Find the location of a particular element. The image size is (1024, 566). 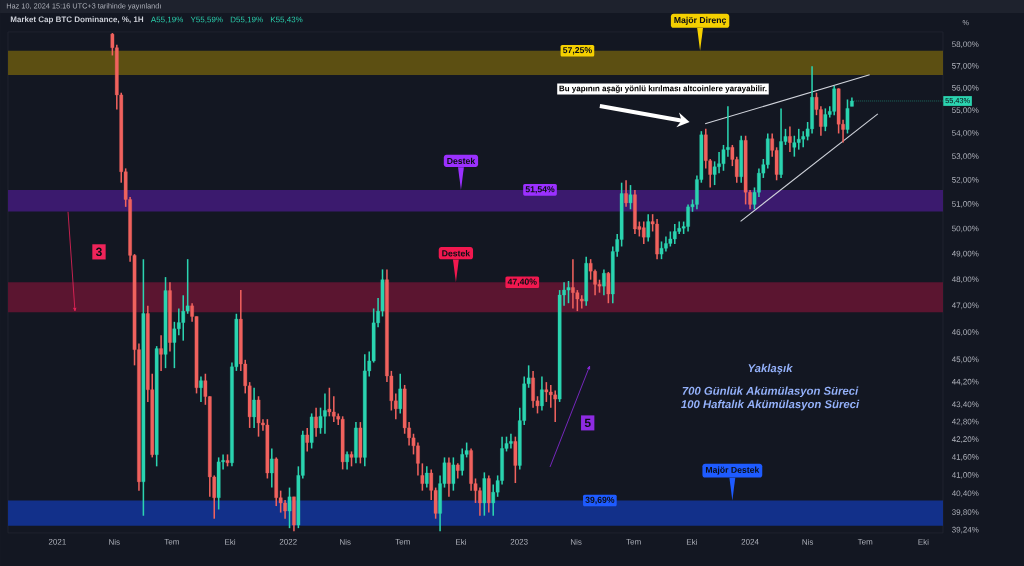

x-tick-label: 2021 is located at coordinates (57, 541).